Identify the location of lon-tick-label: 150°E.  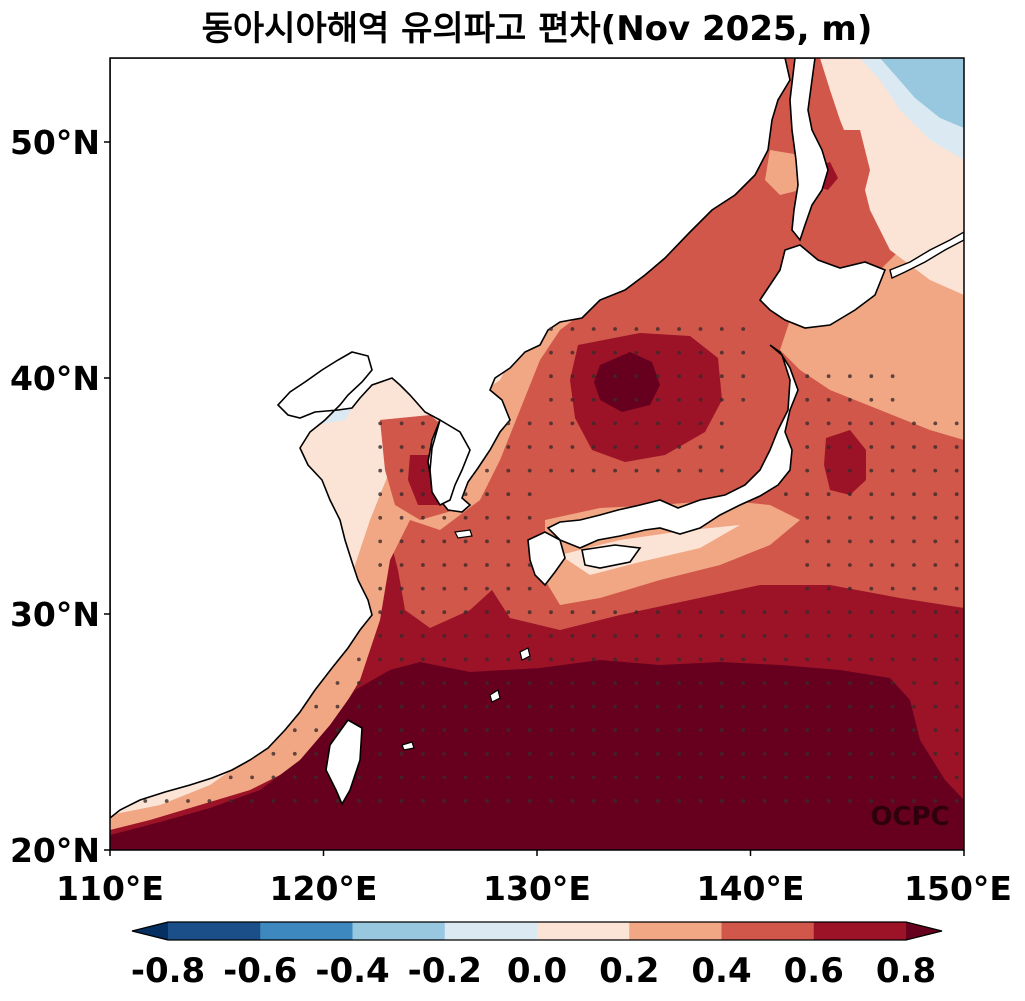
(958, 888).